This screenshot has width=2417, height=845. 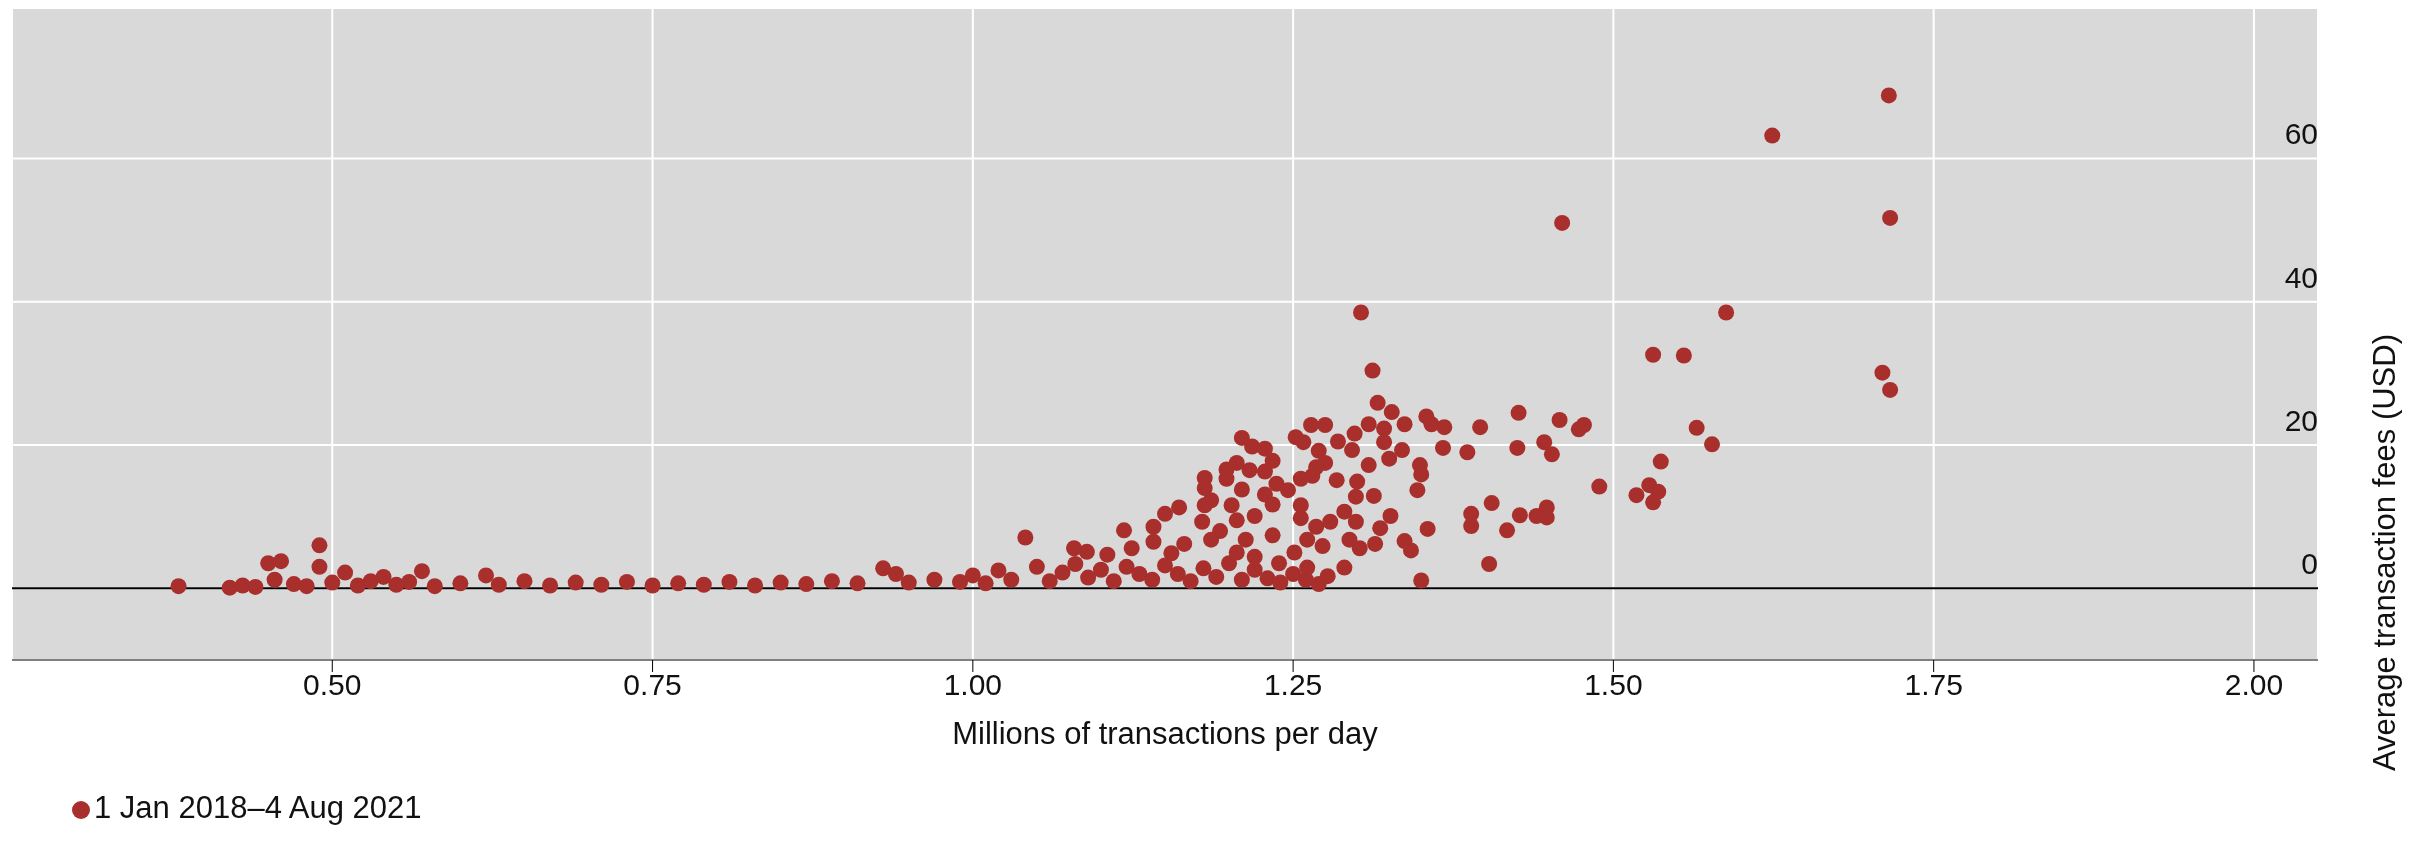 What do you see at coordinates (973, 685) in the screenshot?
I see `x-tick-label: 1.00` at bounding box center [973, 685].